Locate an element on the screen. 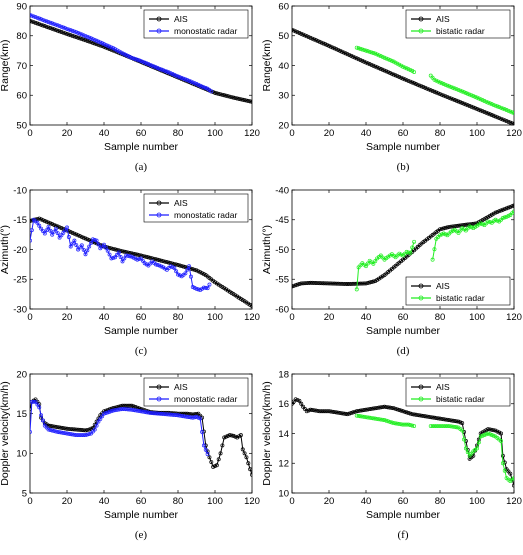 Image resolution: width=523 pixels, height=555 pixels. legend-label: monostatic radar is located at coordinates (205, 31).